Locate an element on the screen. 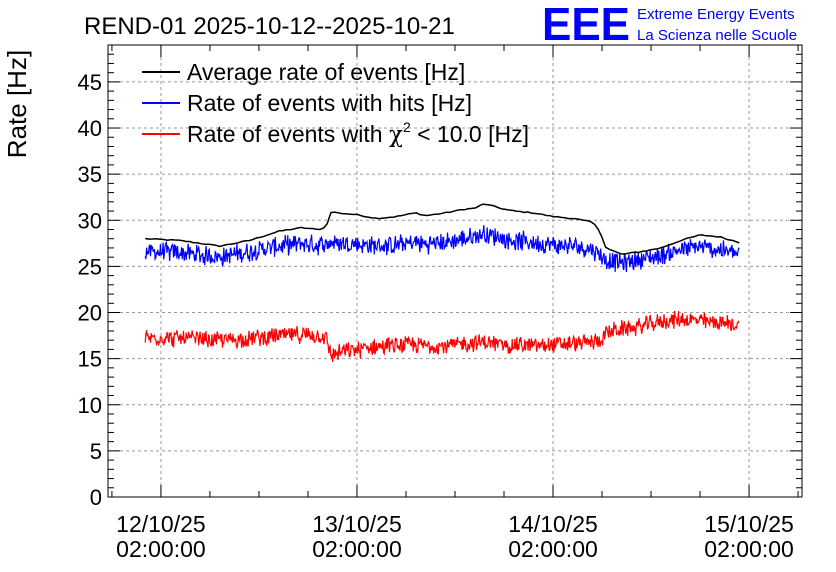 Image resolution: width=836 pixels, height=572 pixels. y-tick-label-30: 30 is located at coordinates (90, 220).